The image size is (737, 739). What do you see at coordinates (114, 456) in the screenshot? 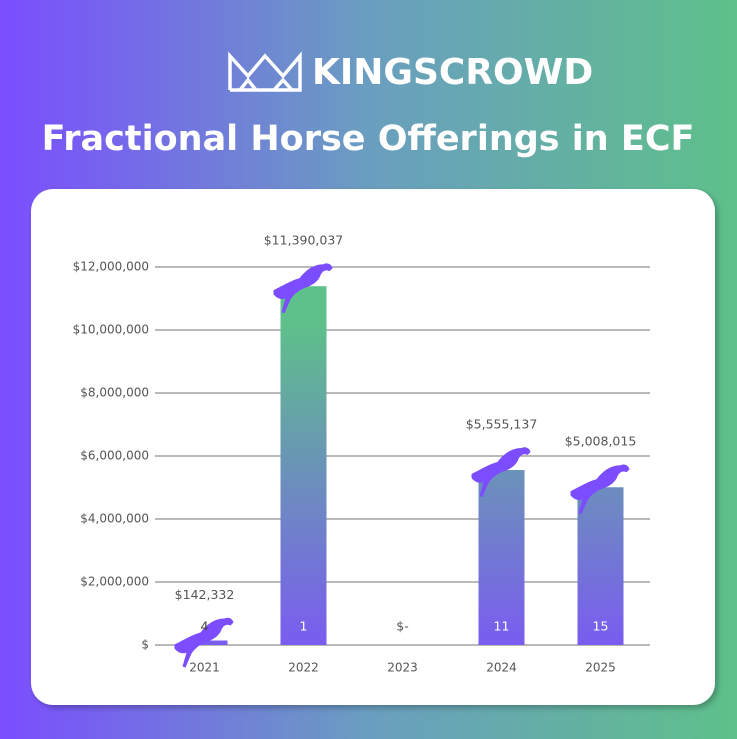
I see `y-tick-label: $6,000,000` at bounding box center [114, 456].